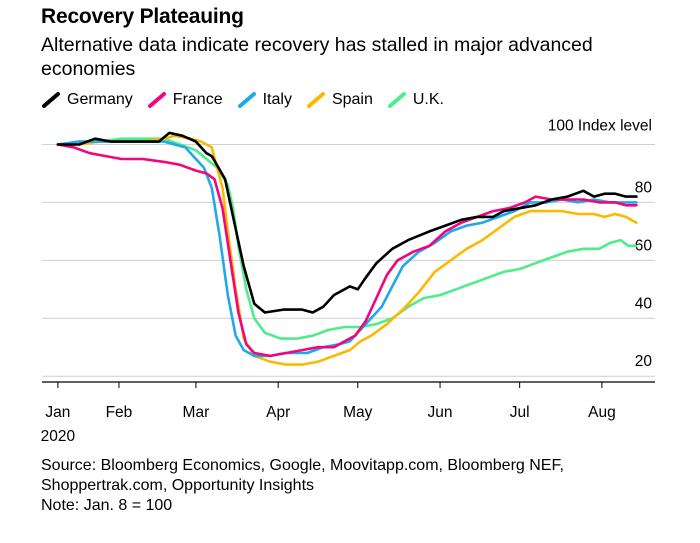 The height and width of the screenshot is (543, 700). I want to click on x-tick-label: Aug, so click(602, 412).